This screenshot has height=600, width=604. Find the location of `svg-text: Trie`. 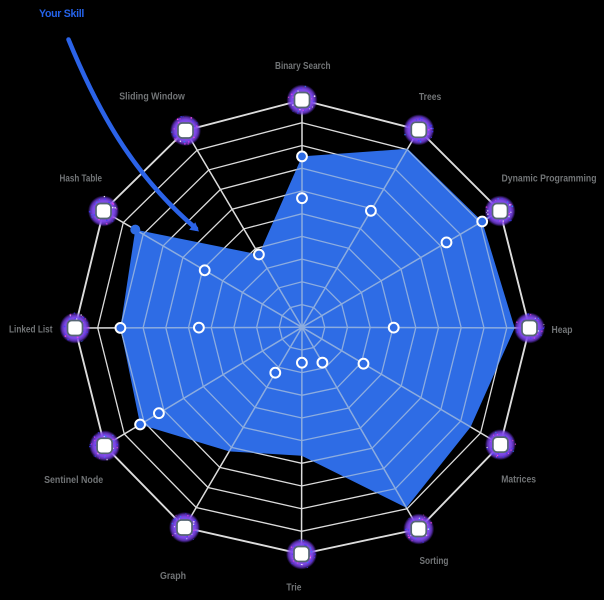

svg-text: Trie is located at coordinates (293, 588).